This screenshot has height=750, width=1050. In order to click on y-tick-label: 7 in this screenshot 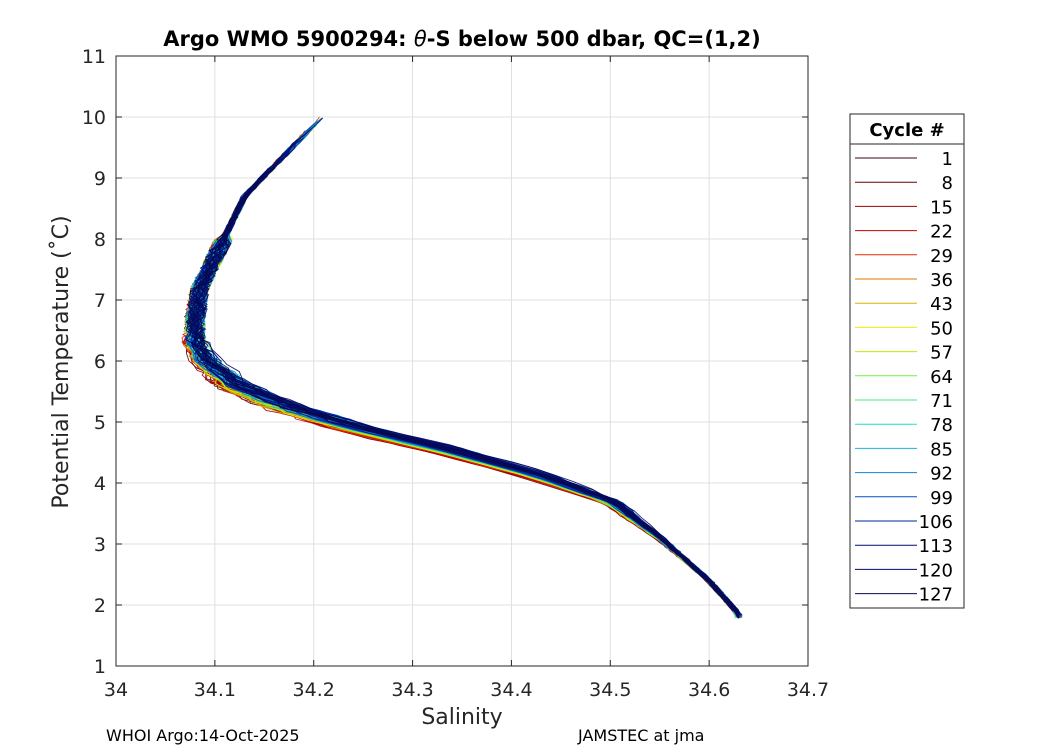, I will do `click(100, 301)`.